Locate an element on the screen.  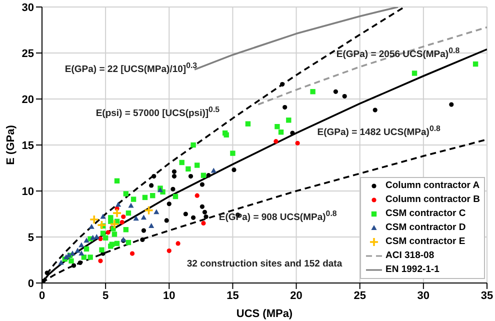
x-tick-label: 15 is located at coordinates (232, 296).